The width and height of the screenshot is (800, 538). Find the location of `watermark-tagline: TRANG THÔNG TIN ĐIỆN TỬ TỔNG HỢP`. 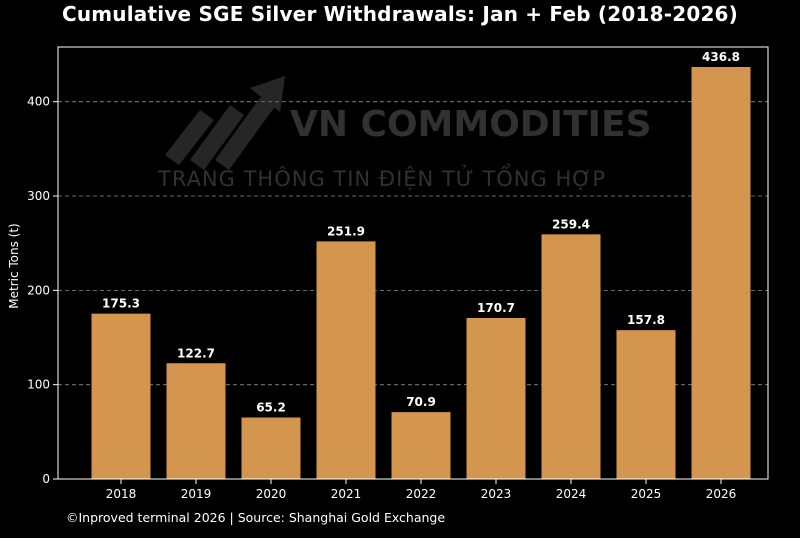

watermark-tagline: TRANG THÔNG TIN ĐIỆN TỬ TỔNG HỢP is located at coordinates (381, 177).